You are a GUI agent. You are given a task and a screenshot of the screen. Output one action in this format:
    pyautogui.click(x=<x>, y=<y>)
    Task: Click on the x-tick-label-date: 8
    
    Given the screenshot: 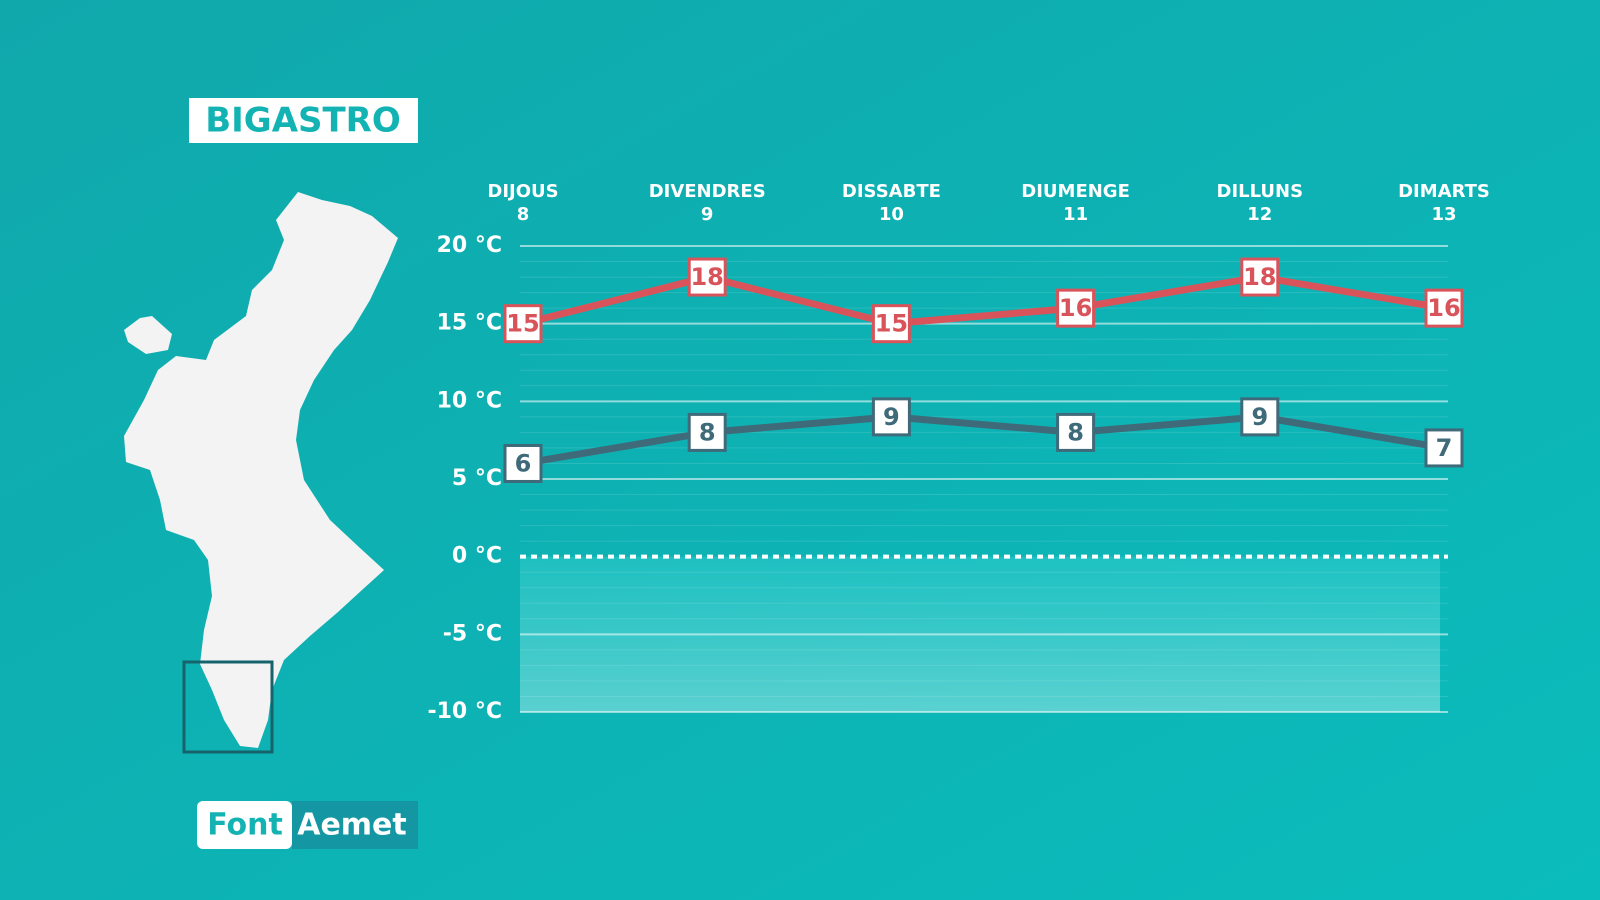 What is the action you would take?
    pyautogui.click(x=523, y=214)
    